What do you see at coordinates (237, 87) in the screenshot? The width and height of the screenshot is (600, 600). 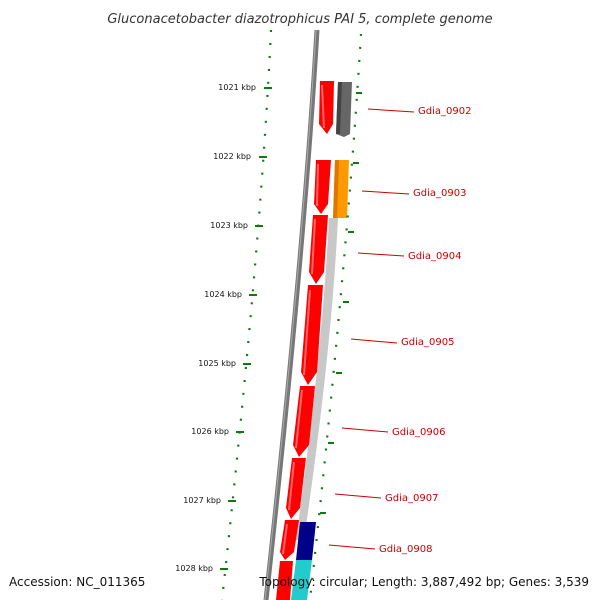 I see `tick-label: 1021 kbp` at bounding box center [237, 87].